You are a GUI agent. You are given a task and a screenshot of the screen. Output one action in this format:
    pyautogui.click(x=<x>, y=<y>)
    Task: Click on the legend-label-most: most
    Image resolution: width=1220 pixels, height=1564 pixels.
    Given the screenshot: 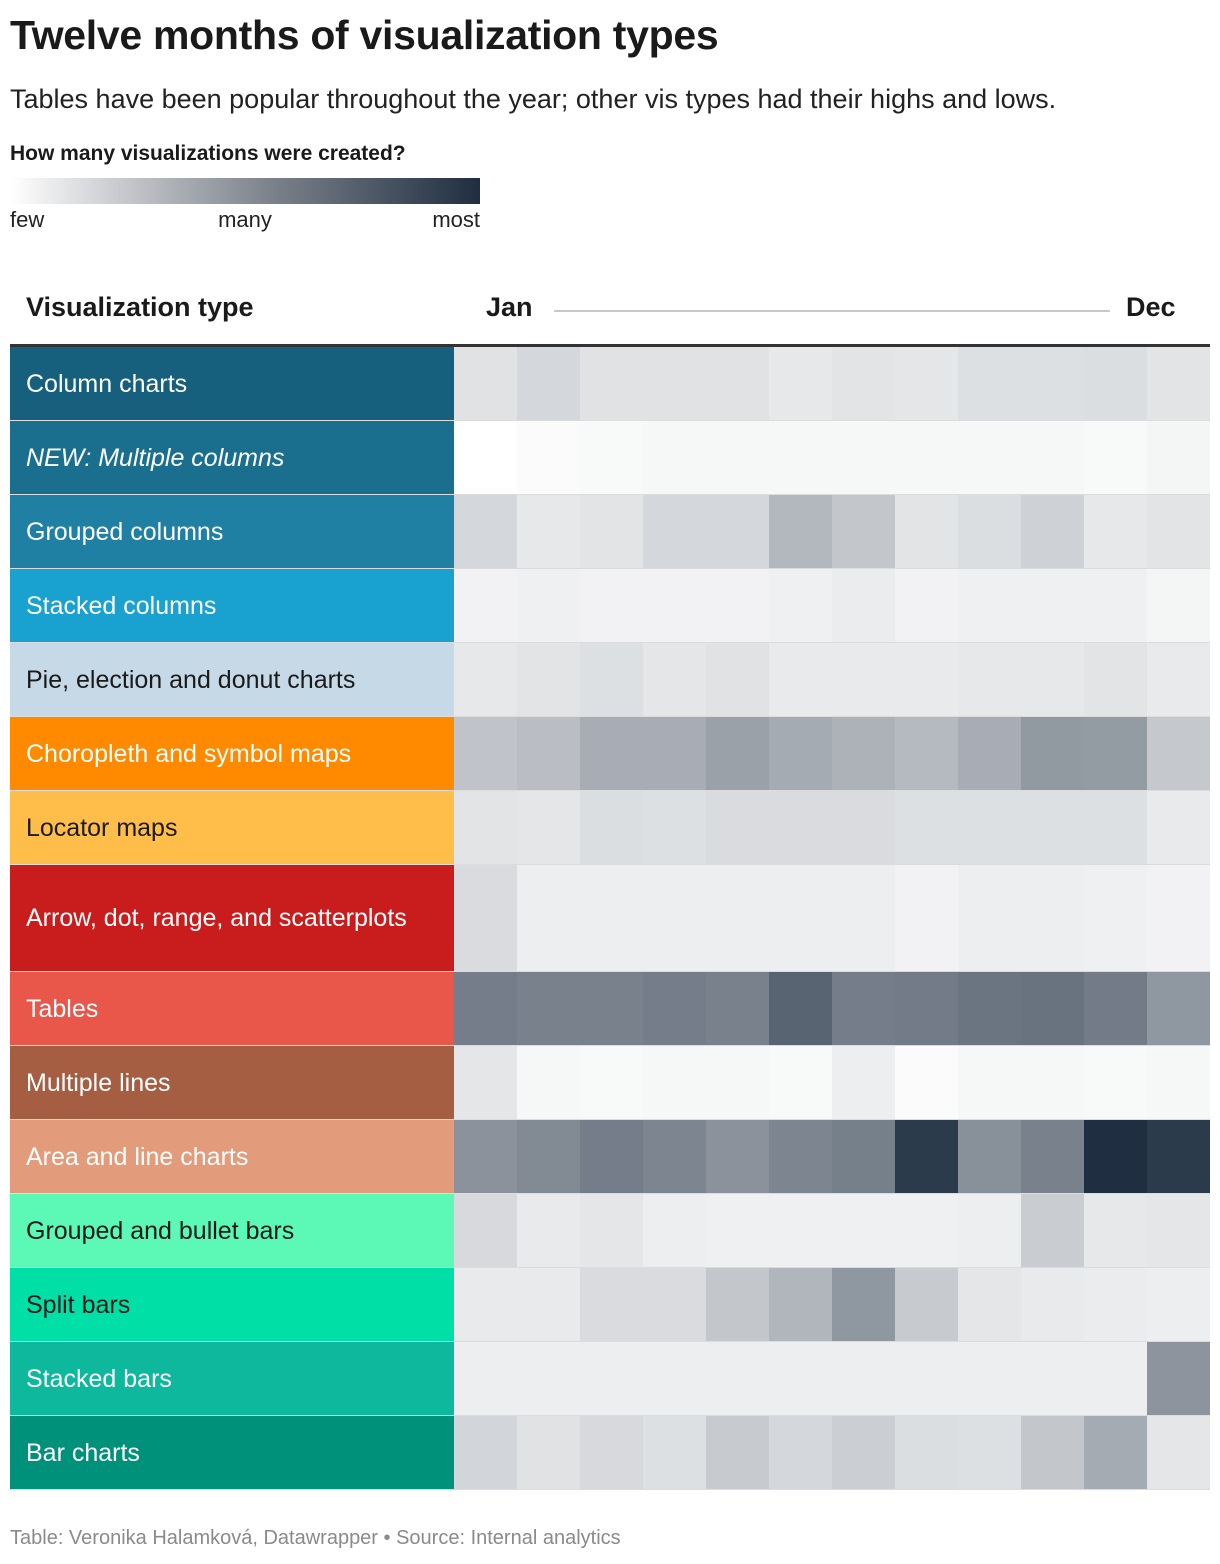 What is the action you would take?
    pyautogui.click(x=456, y=219)
    